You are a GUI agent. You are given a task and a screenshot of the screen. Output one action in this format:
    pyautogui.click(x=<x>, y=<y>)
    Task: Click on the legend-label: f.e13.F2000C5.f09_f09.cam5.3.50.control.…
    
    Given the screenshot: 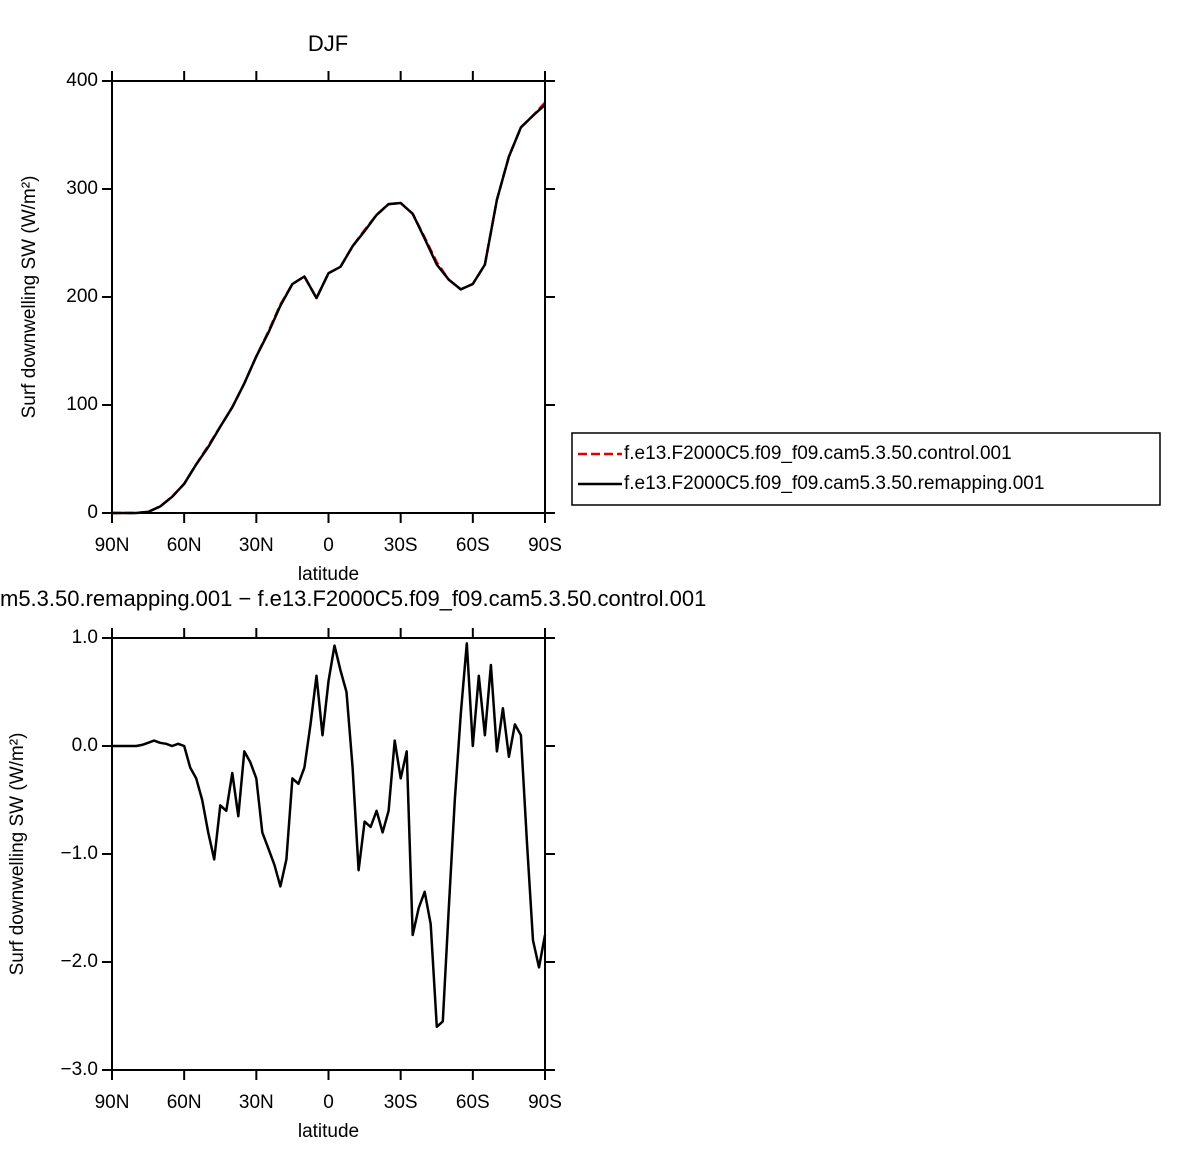 What is the action you would take?
    pyautogui.click(x=818, y=453)
    